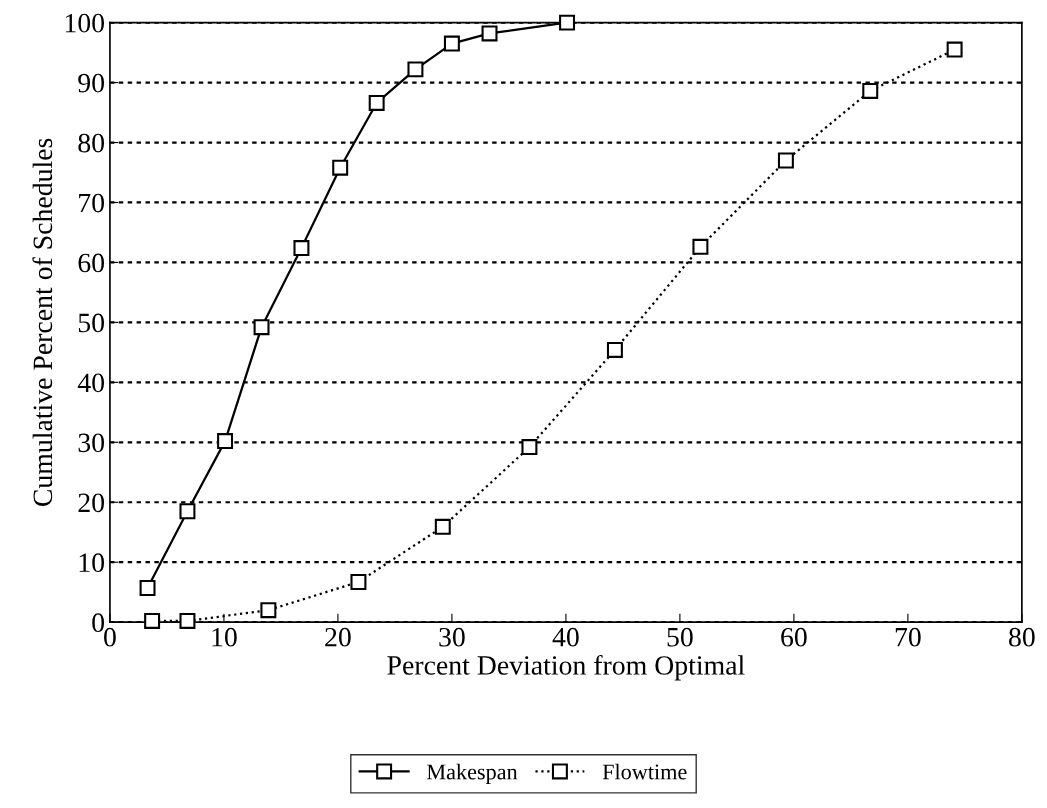  I want to click on y-tick-label: 70, so click(92, 203).